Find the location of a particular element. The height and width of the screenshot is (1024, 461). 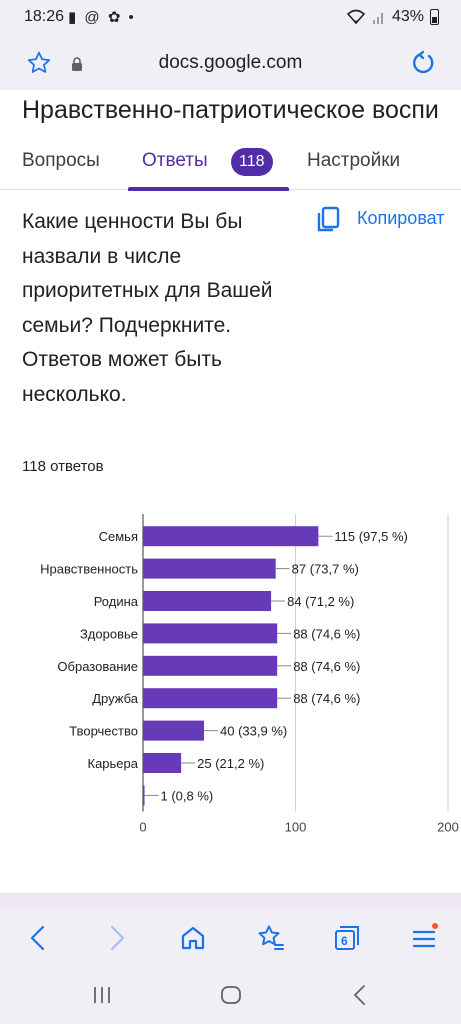

copy-icon is located at coordinates (329, 220).